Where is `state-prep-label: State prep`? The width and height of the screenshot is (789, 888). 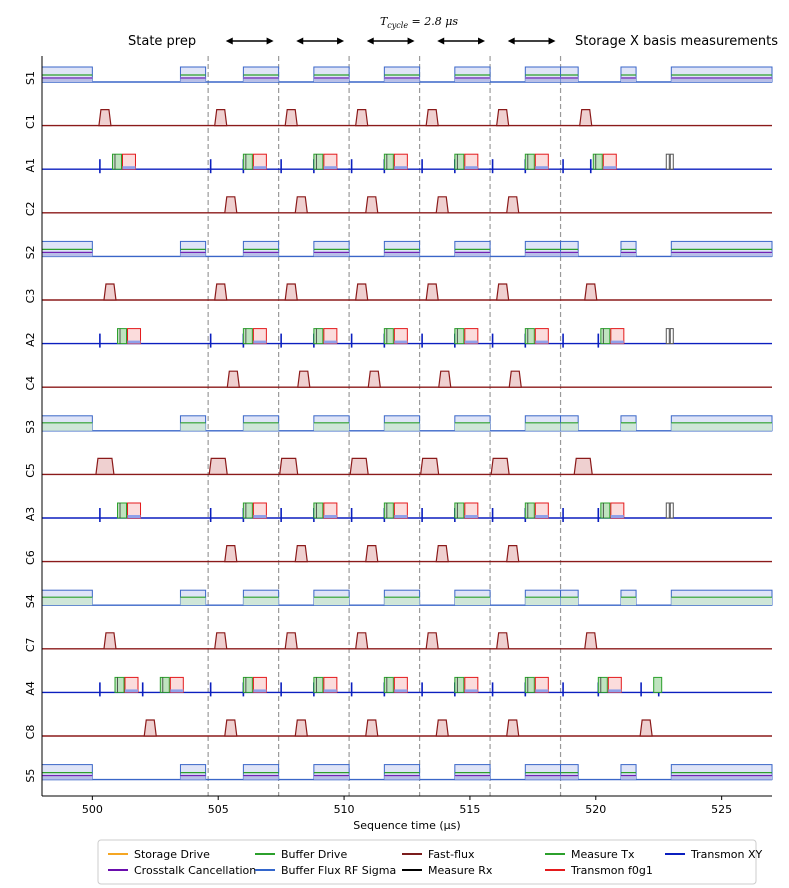
state-prep-label: State prep is located at coordinates (162, 41).